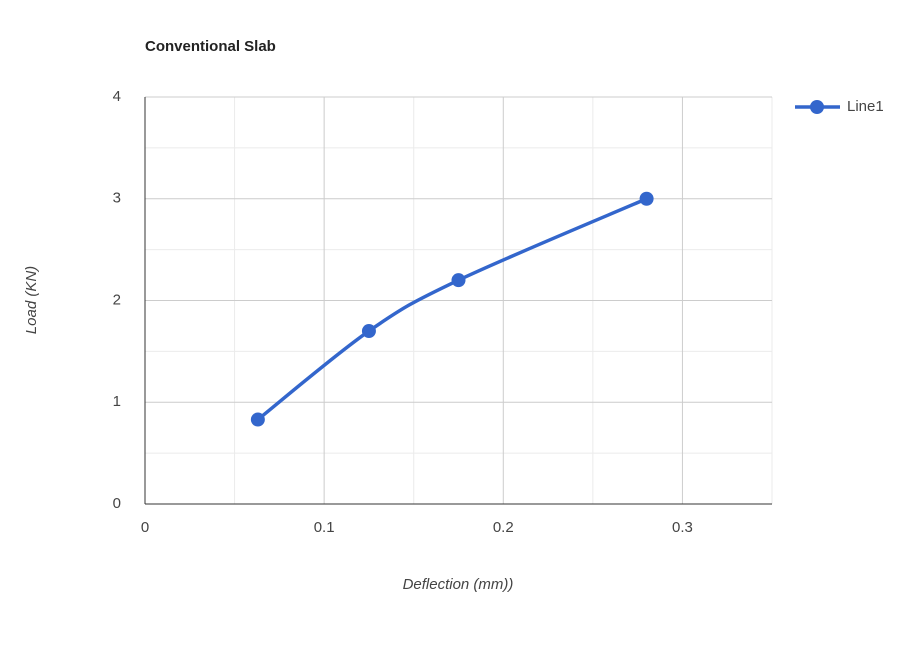 The width and height of the screenshot is (902, 651). What do you see at coordinates (117, 198) in the screenshot?
I see `y-tick-label: 3` at bounding box center [117, 198].